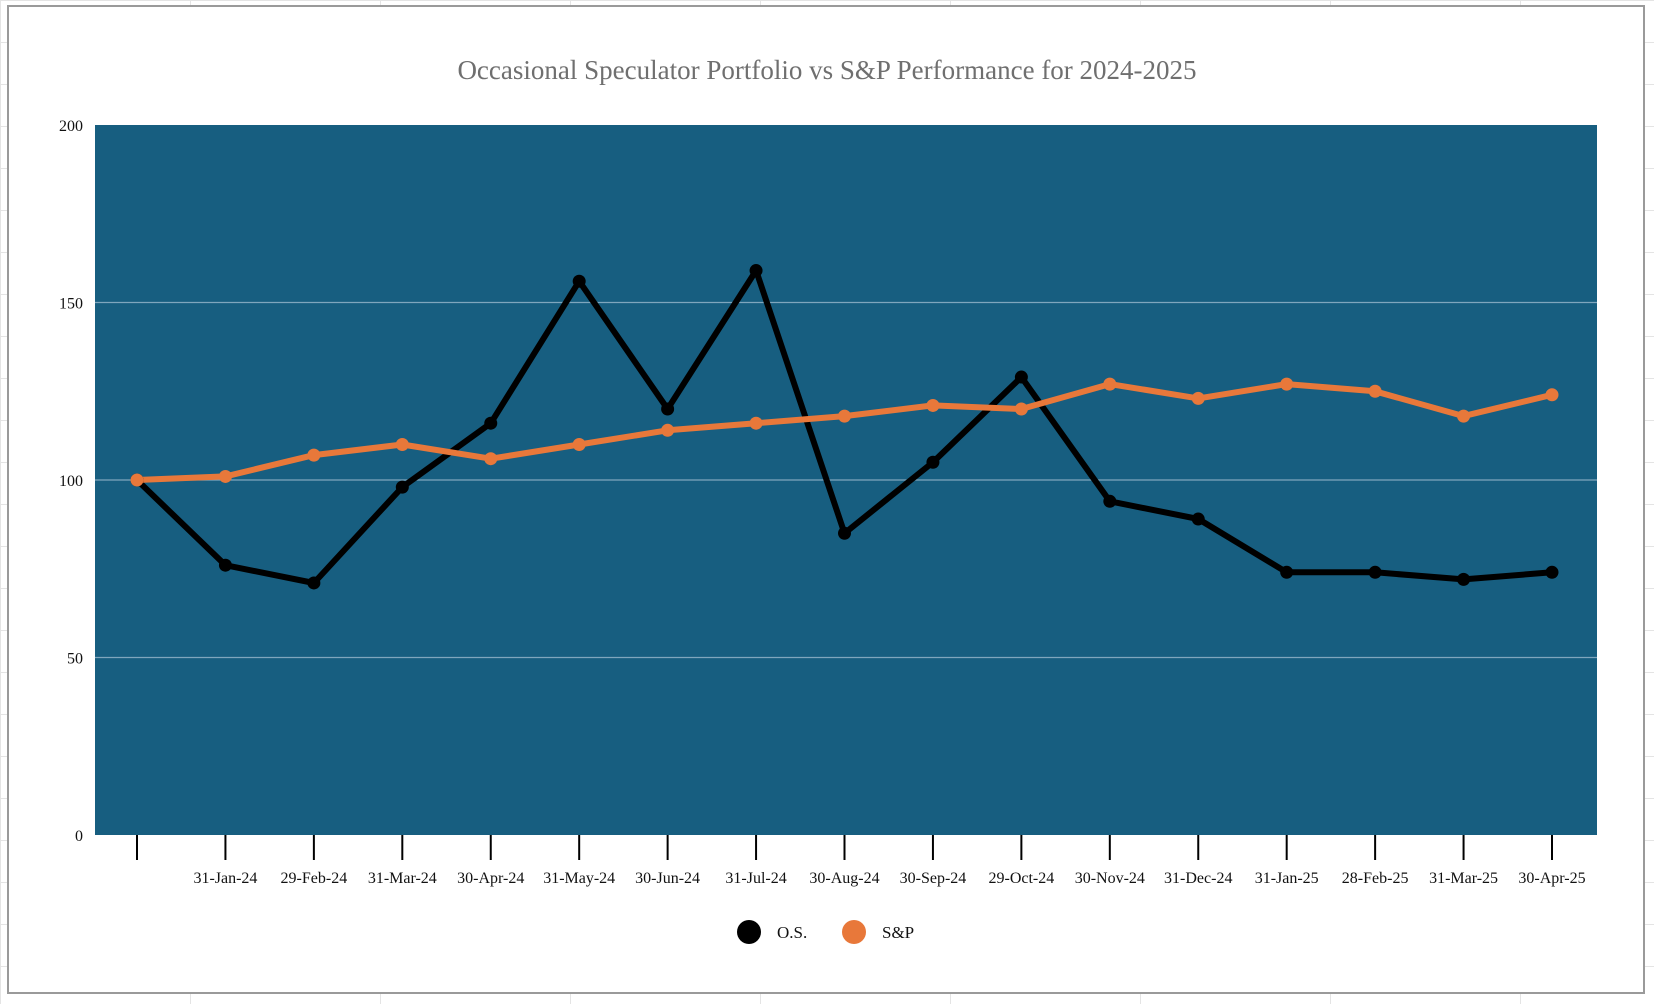 The height and width of the screenshot is (1004, 1654). I want to click on x-tick-label: 31-Jan-25, so click(1287, 878).